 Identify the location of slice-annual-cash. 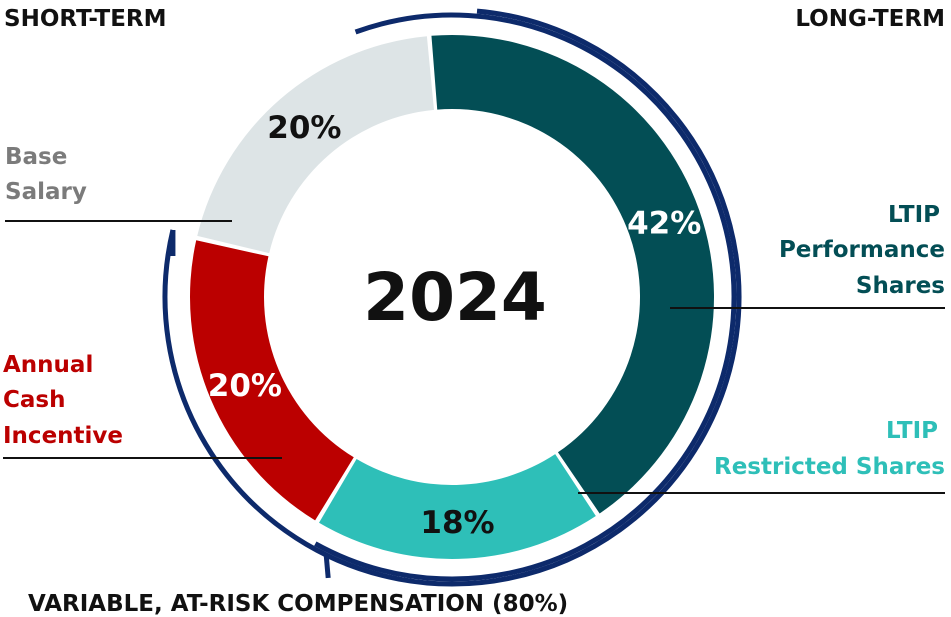
(272, 380).